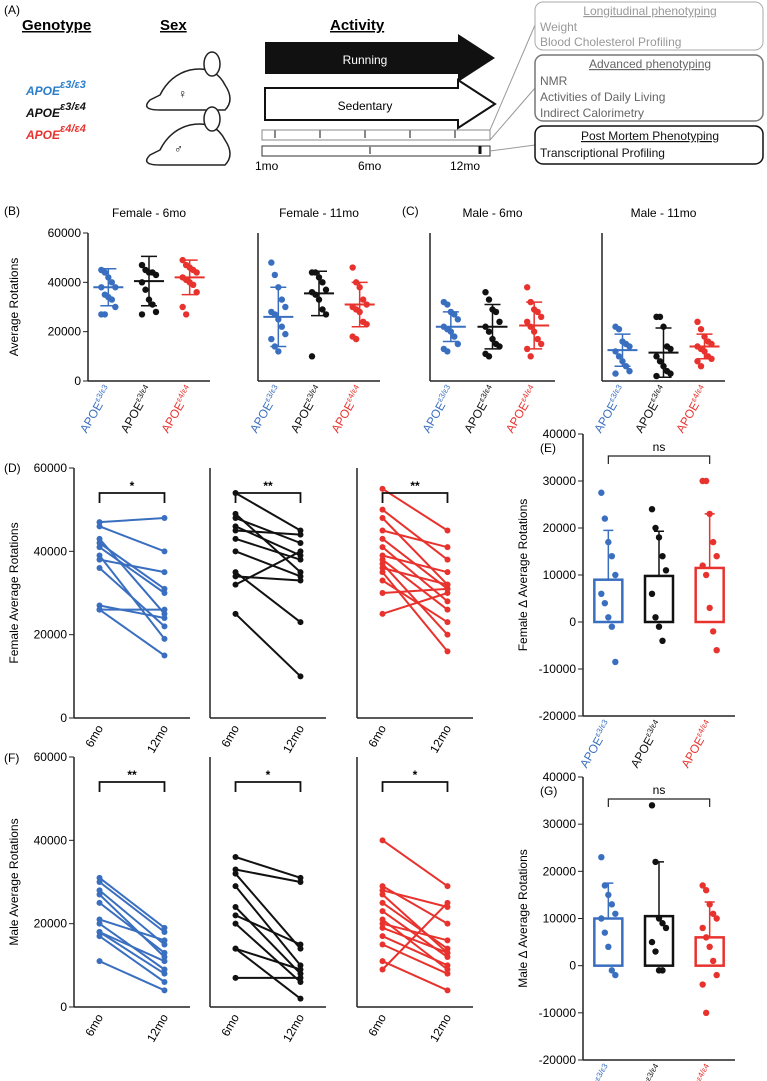 The height and width of the screenshot is (1081, 767). Describe the element at coordinates (14, 881) in the screenshot. I see `y-axis-label: Male Average Rotations` at that location.